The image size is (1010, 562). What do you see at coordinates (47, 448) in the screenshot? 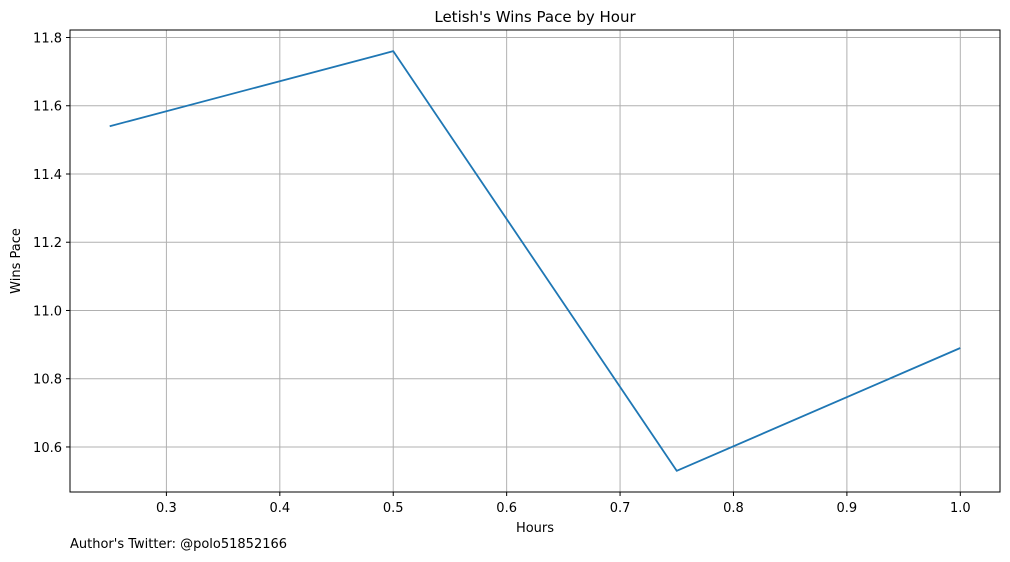
I see `y-tick-label: 10.6` at bounding box center [47, 448].